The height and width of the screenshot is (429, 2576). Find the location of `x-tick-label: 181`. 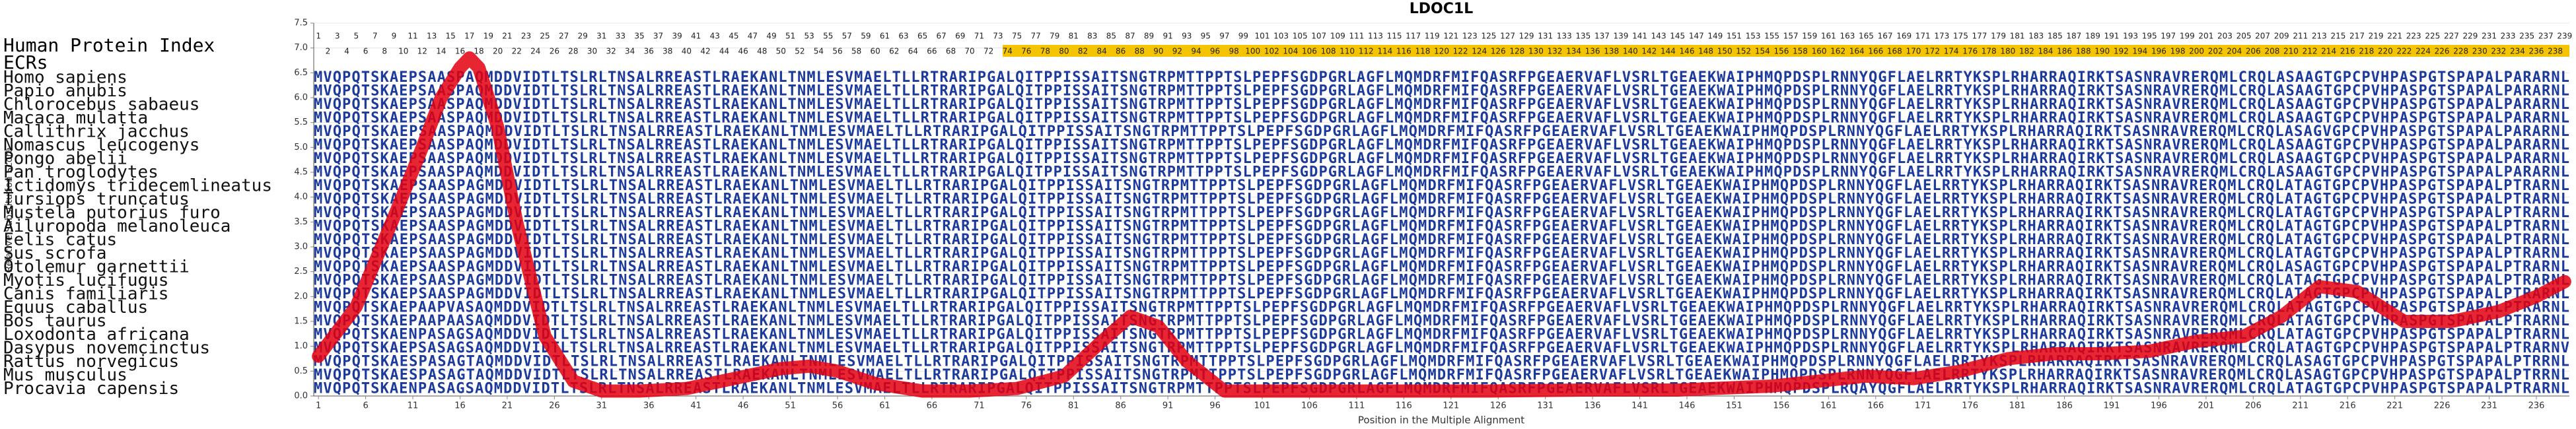

x-tick-label: 181 is located at coordinates (2018, 406).